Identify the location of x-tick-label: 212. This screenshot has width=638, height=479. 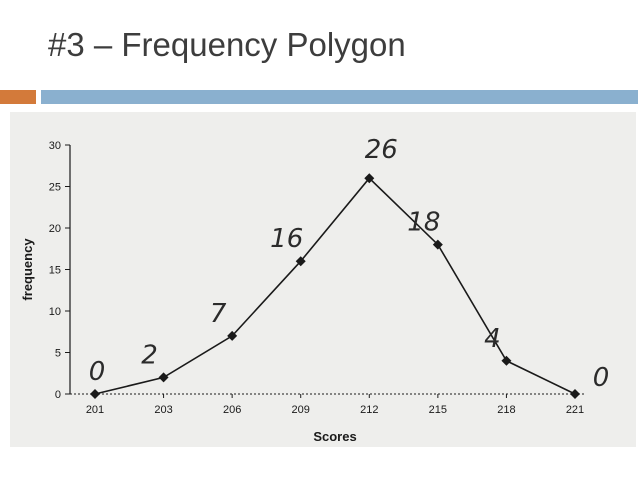
(369, 410).